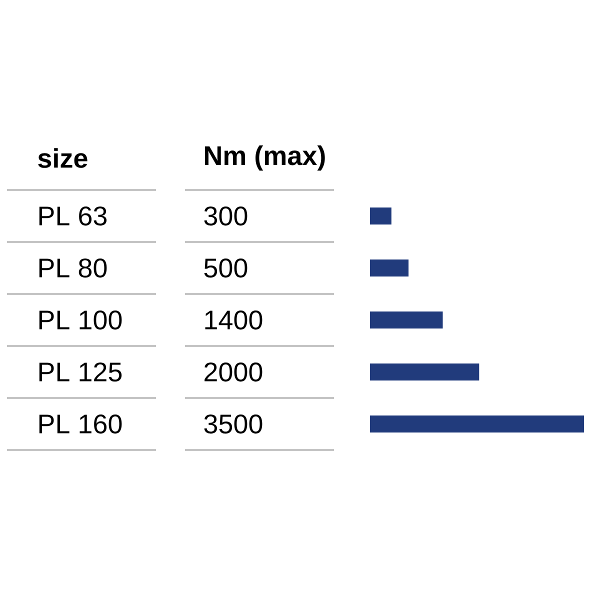 The image size is (591, 591). Describe the element at coordinates (80, 372) in the screenshot. I see `category-label: PL 125` at that location.